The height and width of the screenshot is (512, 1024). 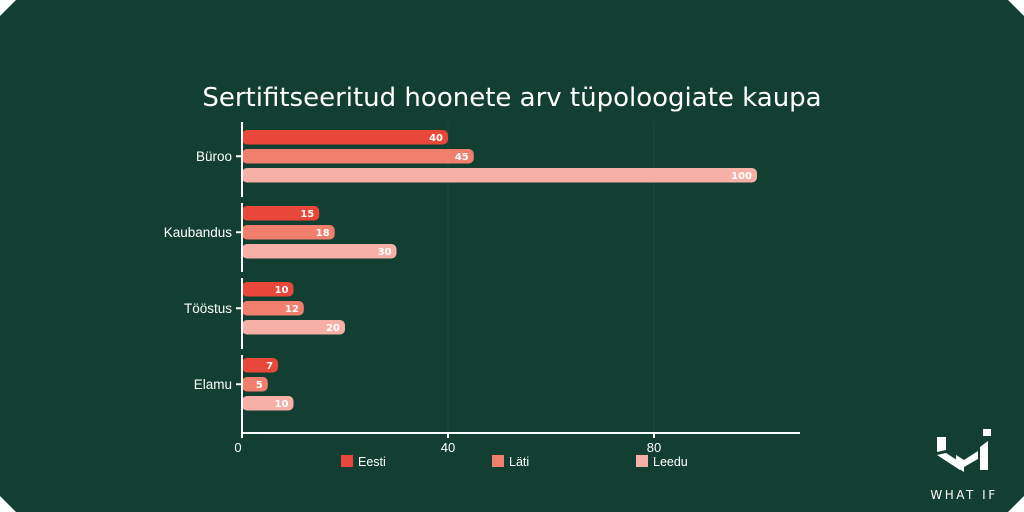 What do you see at coordinates (259, 385) in the screenshot?
I see `bar-value-label: 5` at bounding box center [259, 385].